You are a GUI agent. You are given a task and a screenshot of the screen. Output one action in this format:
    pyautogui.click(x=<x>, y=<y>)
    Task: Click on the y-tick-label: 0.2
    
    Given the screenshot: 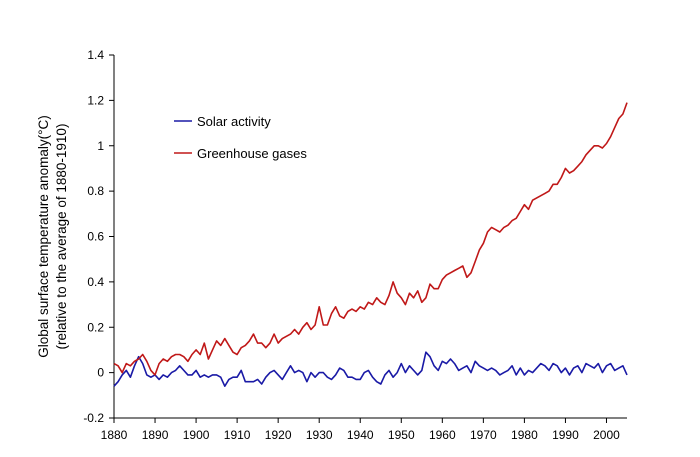 What is the action you would take?
    pyautogui.click(x=95, y=327)
    